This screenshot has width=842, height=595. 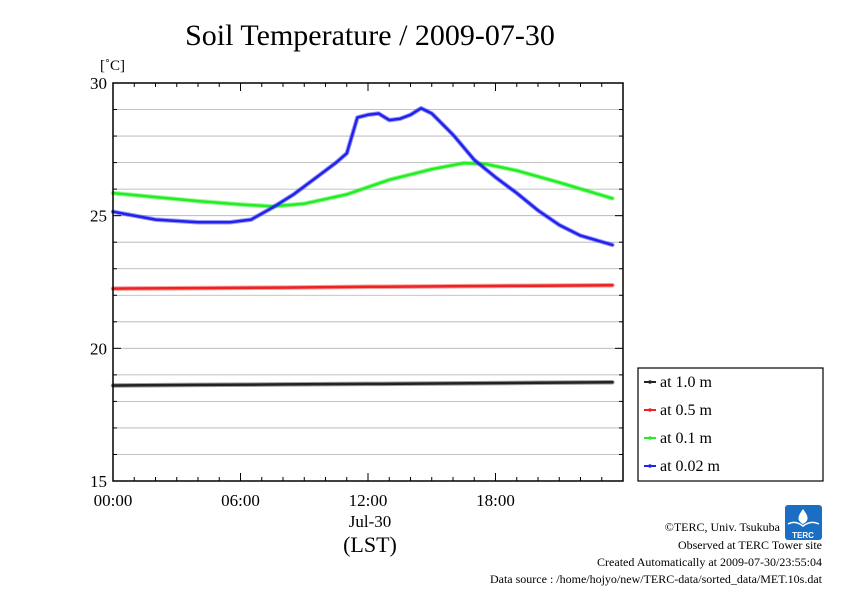 What do you see at coordinates (112, 66) in the screenshot?
I see `y-axis-unit: [˚C]` at bounding box center [112, 66].